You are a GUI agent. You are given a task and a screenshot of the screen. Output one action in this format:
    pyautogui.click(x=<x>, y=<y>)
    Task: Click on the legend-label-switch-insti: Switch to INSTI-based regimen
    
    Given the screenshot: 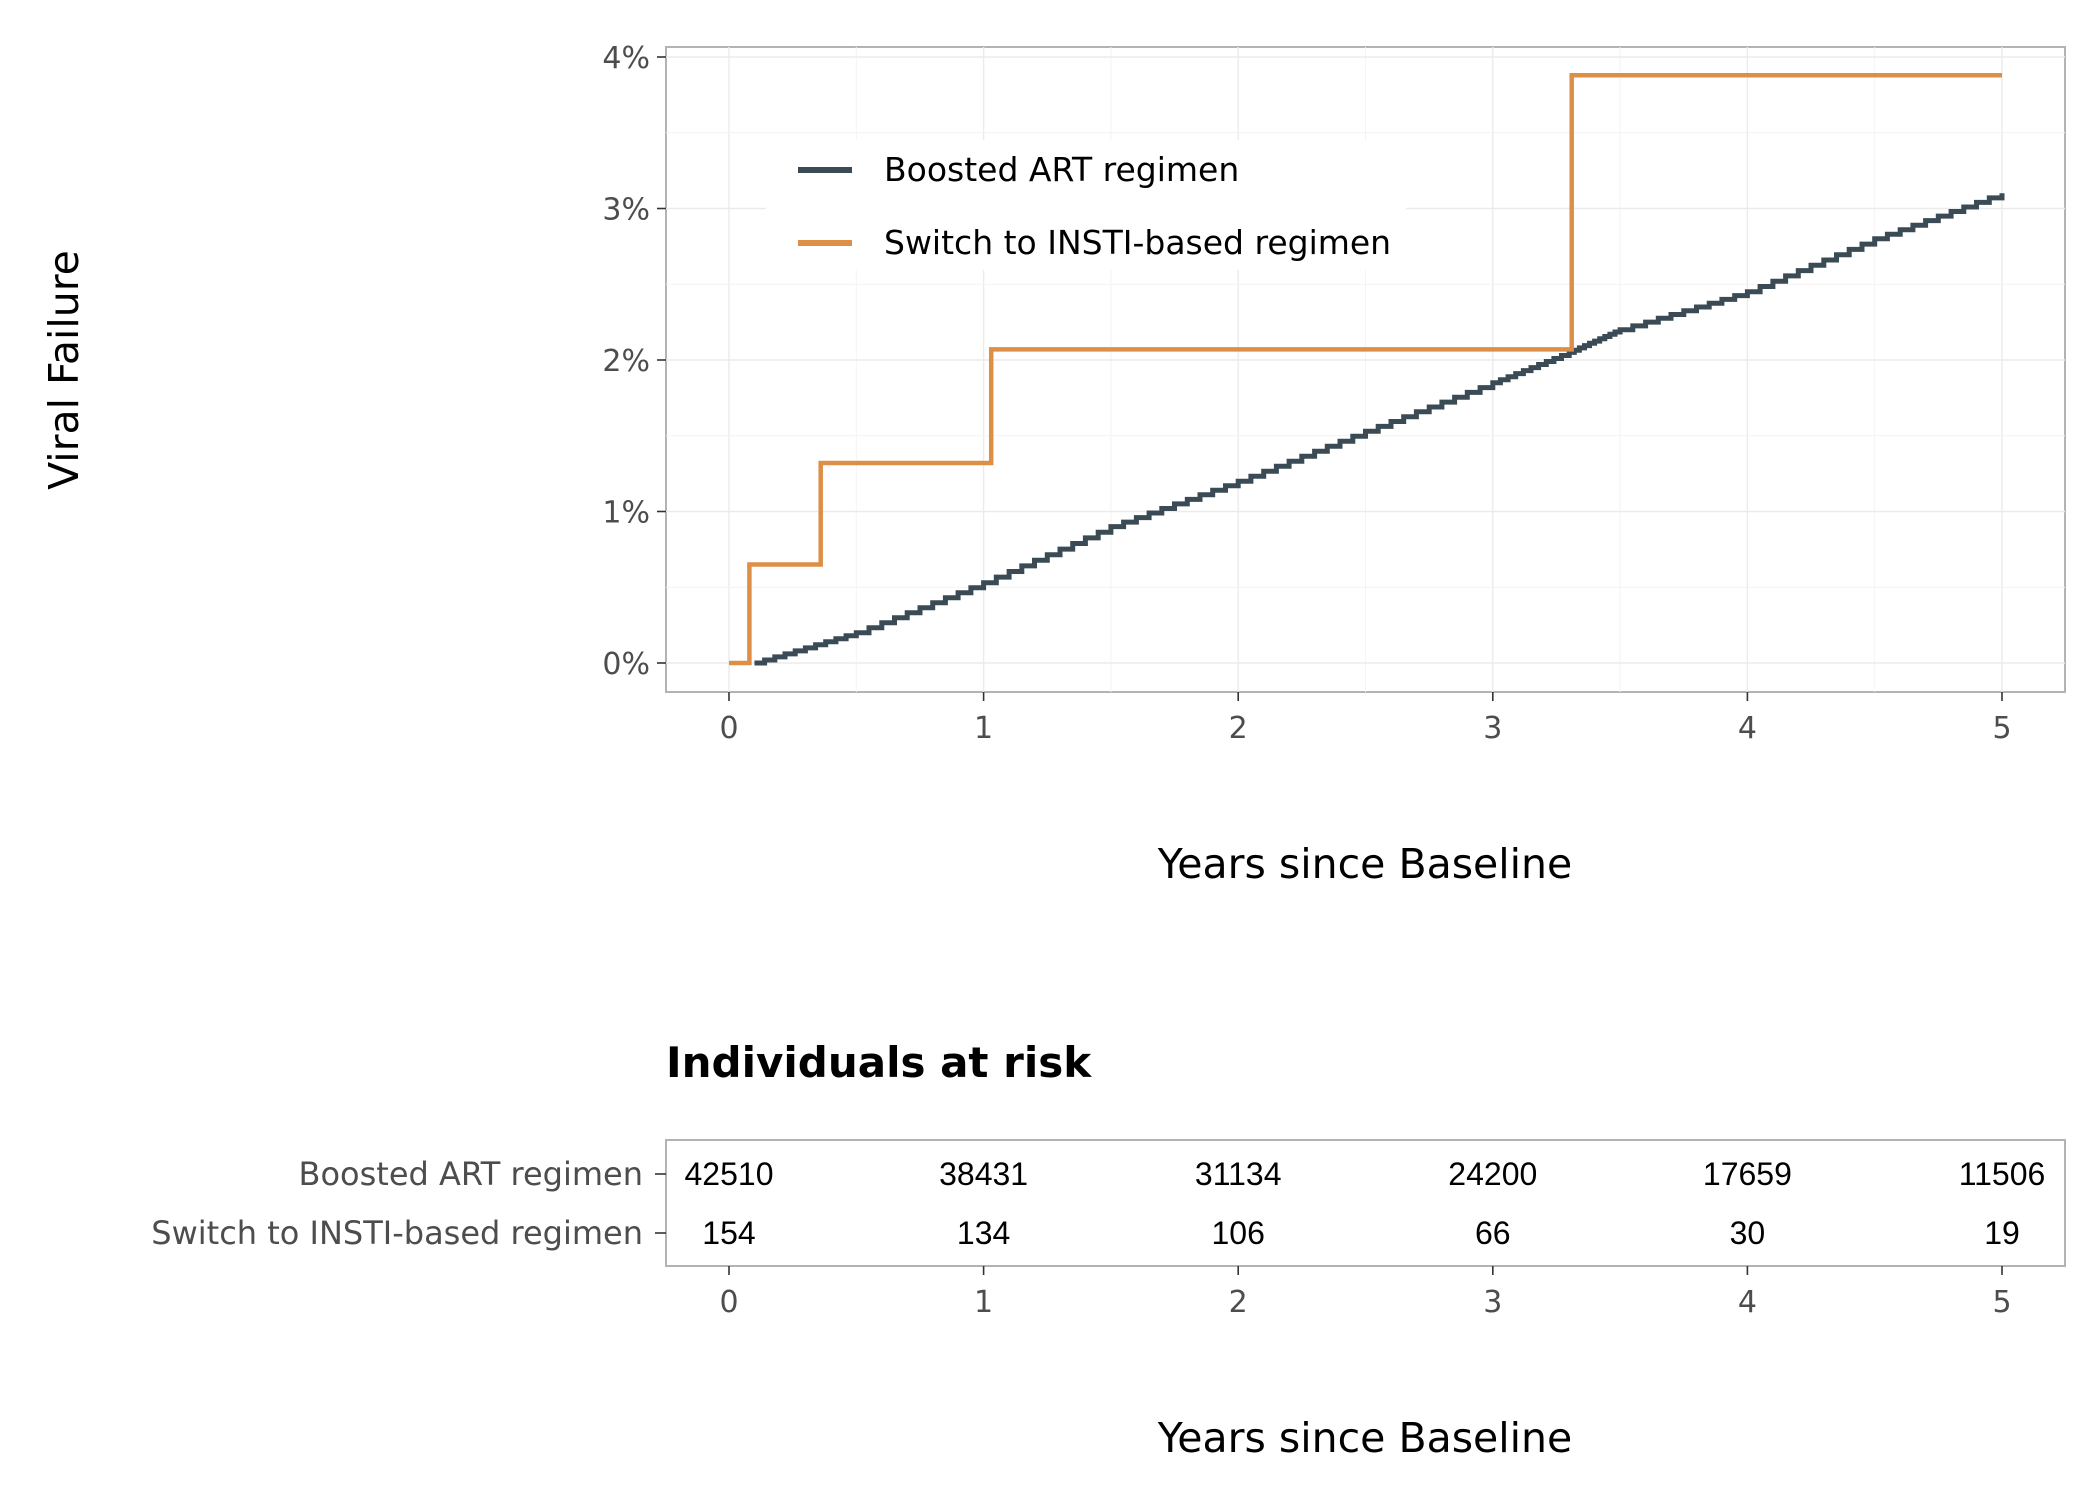 What is the action you would take?
    pyautogui.click(x=1137, y=242)
    